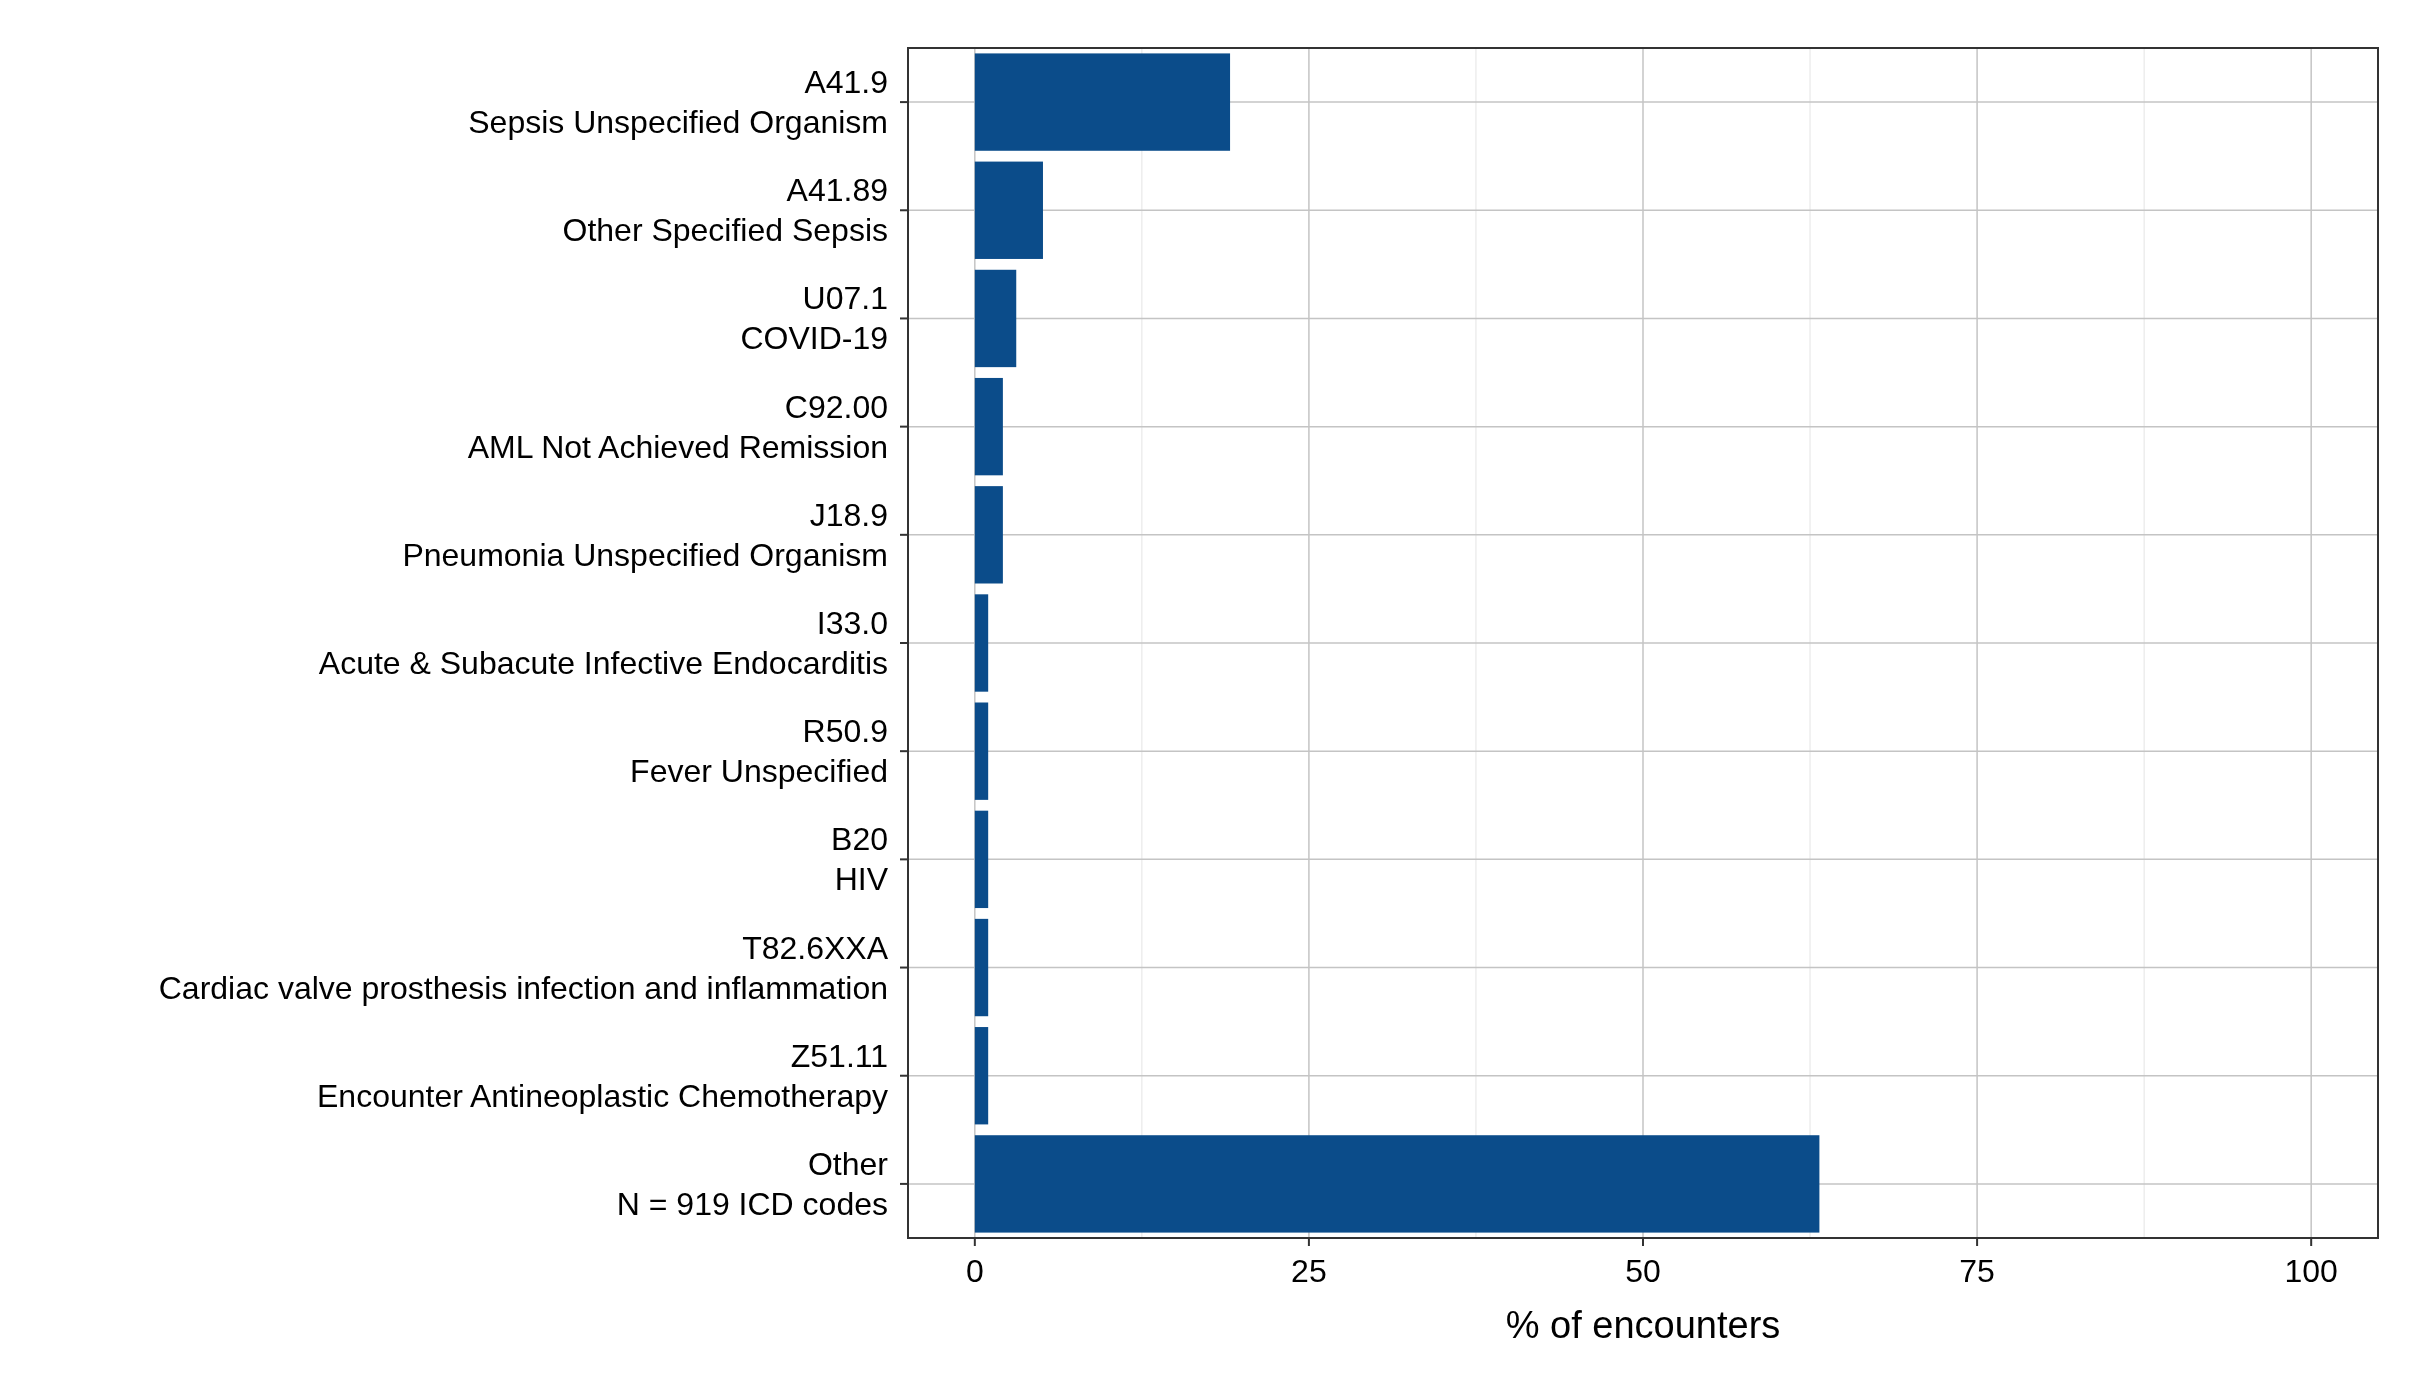 This screenshot has height=1375, width=2418. I want to click on x-tick-label: 0, so click(974, 1271).